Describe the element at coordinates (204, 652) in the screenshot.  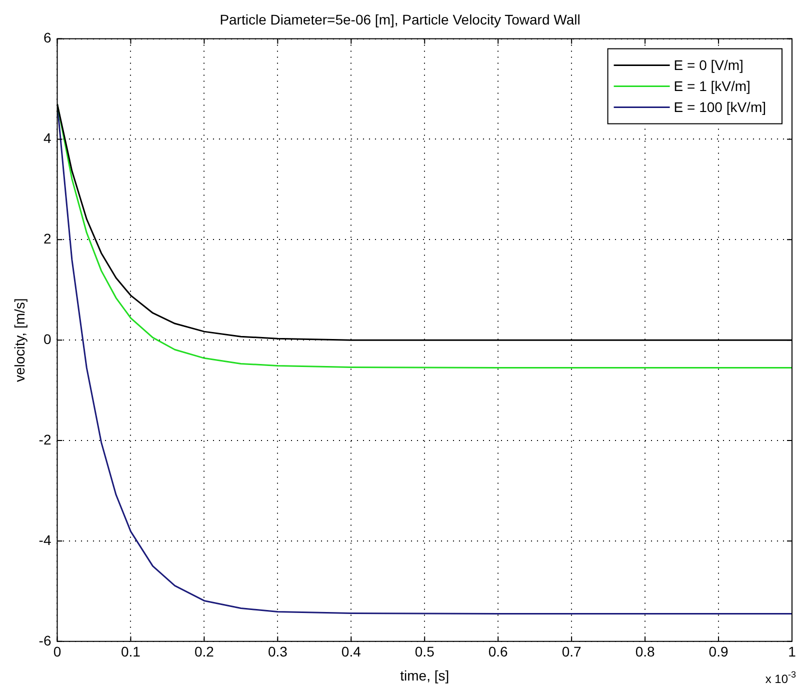
I see `x-tick-label: 0.2` at that location.